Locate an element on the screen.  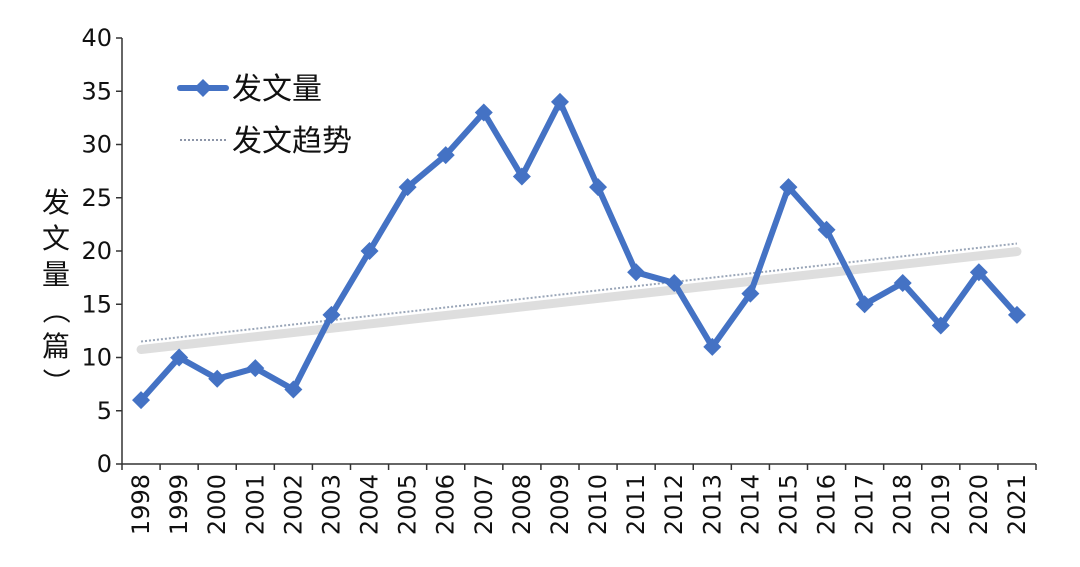
y-axis-label: 发文量 （ 篇 ） is located at coordinates (55, 291).